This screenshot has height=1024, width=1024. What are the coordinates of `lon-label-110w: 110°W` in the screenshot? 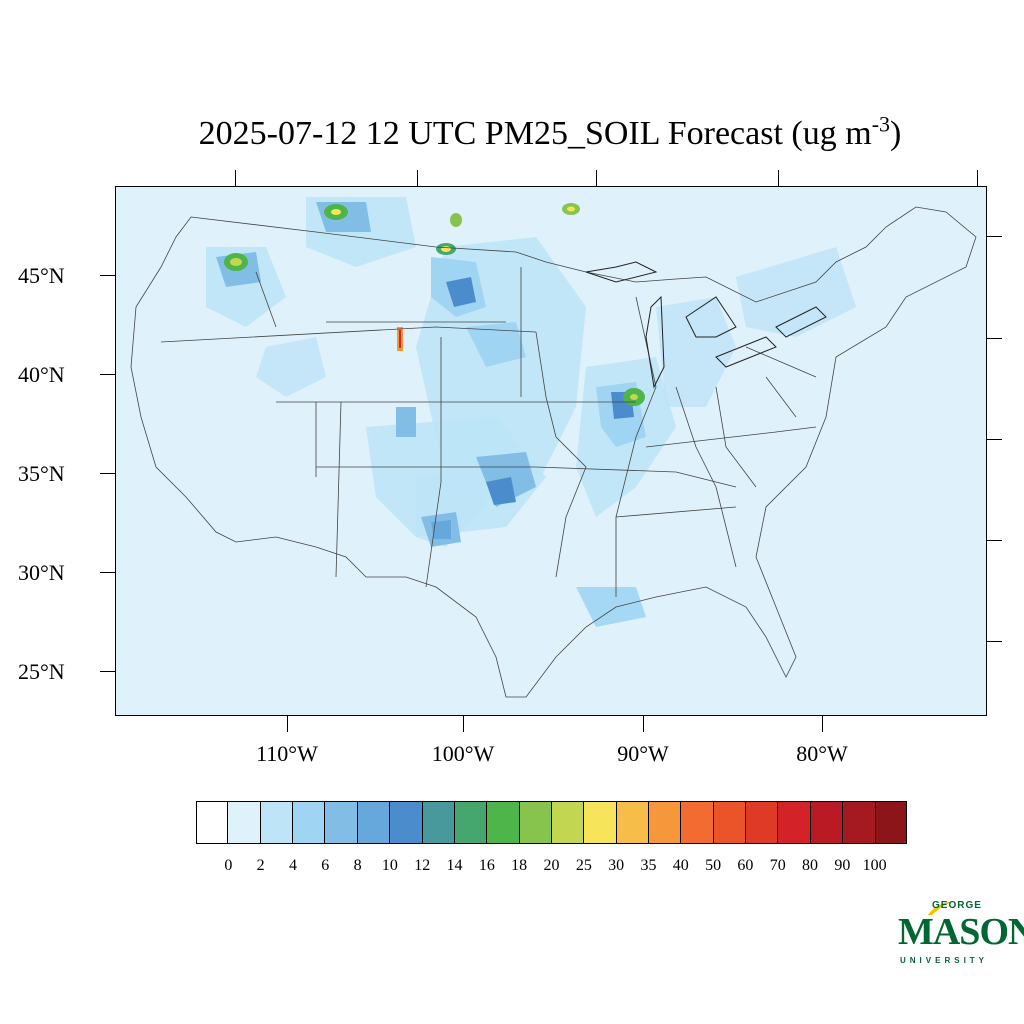 It's located at (287, 753).